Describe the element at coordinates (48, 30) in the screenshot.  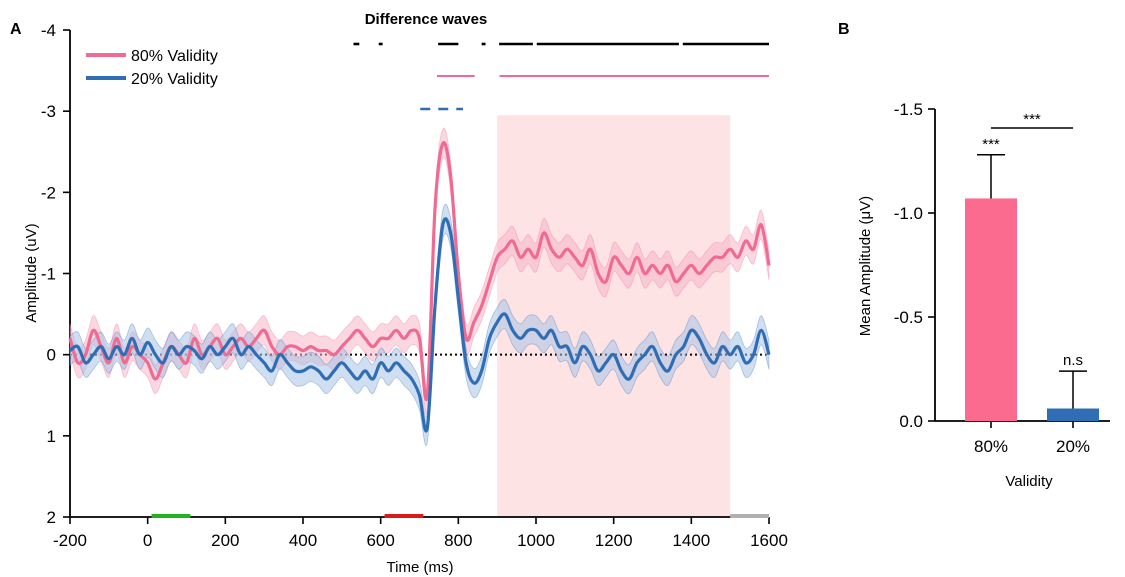
I see `y-tick-label: -4` at that location.